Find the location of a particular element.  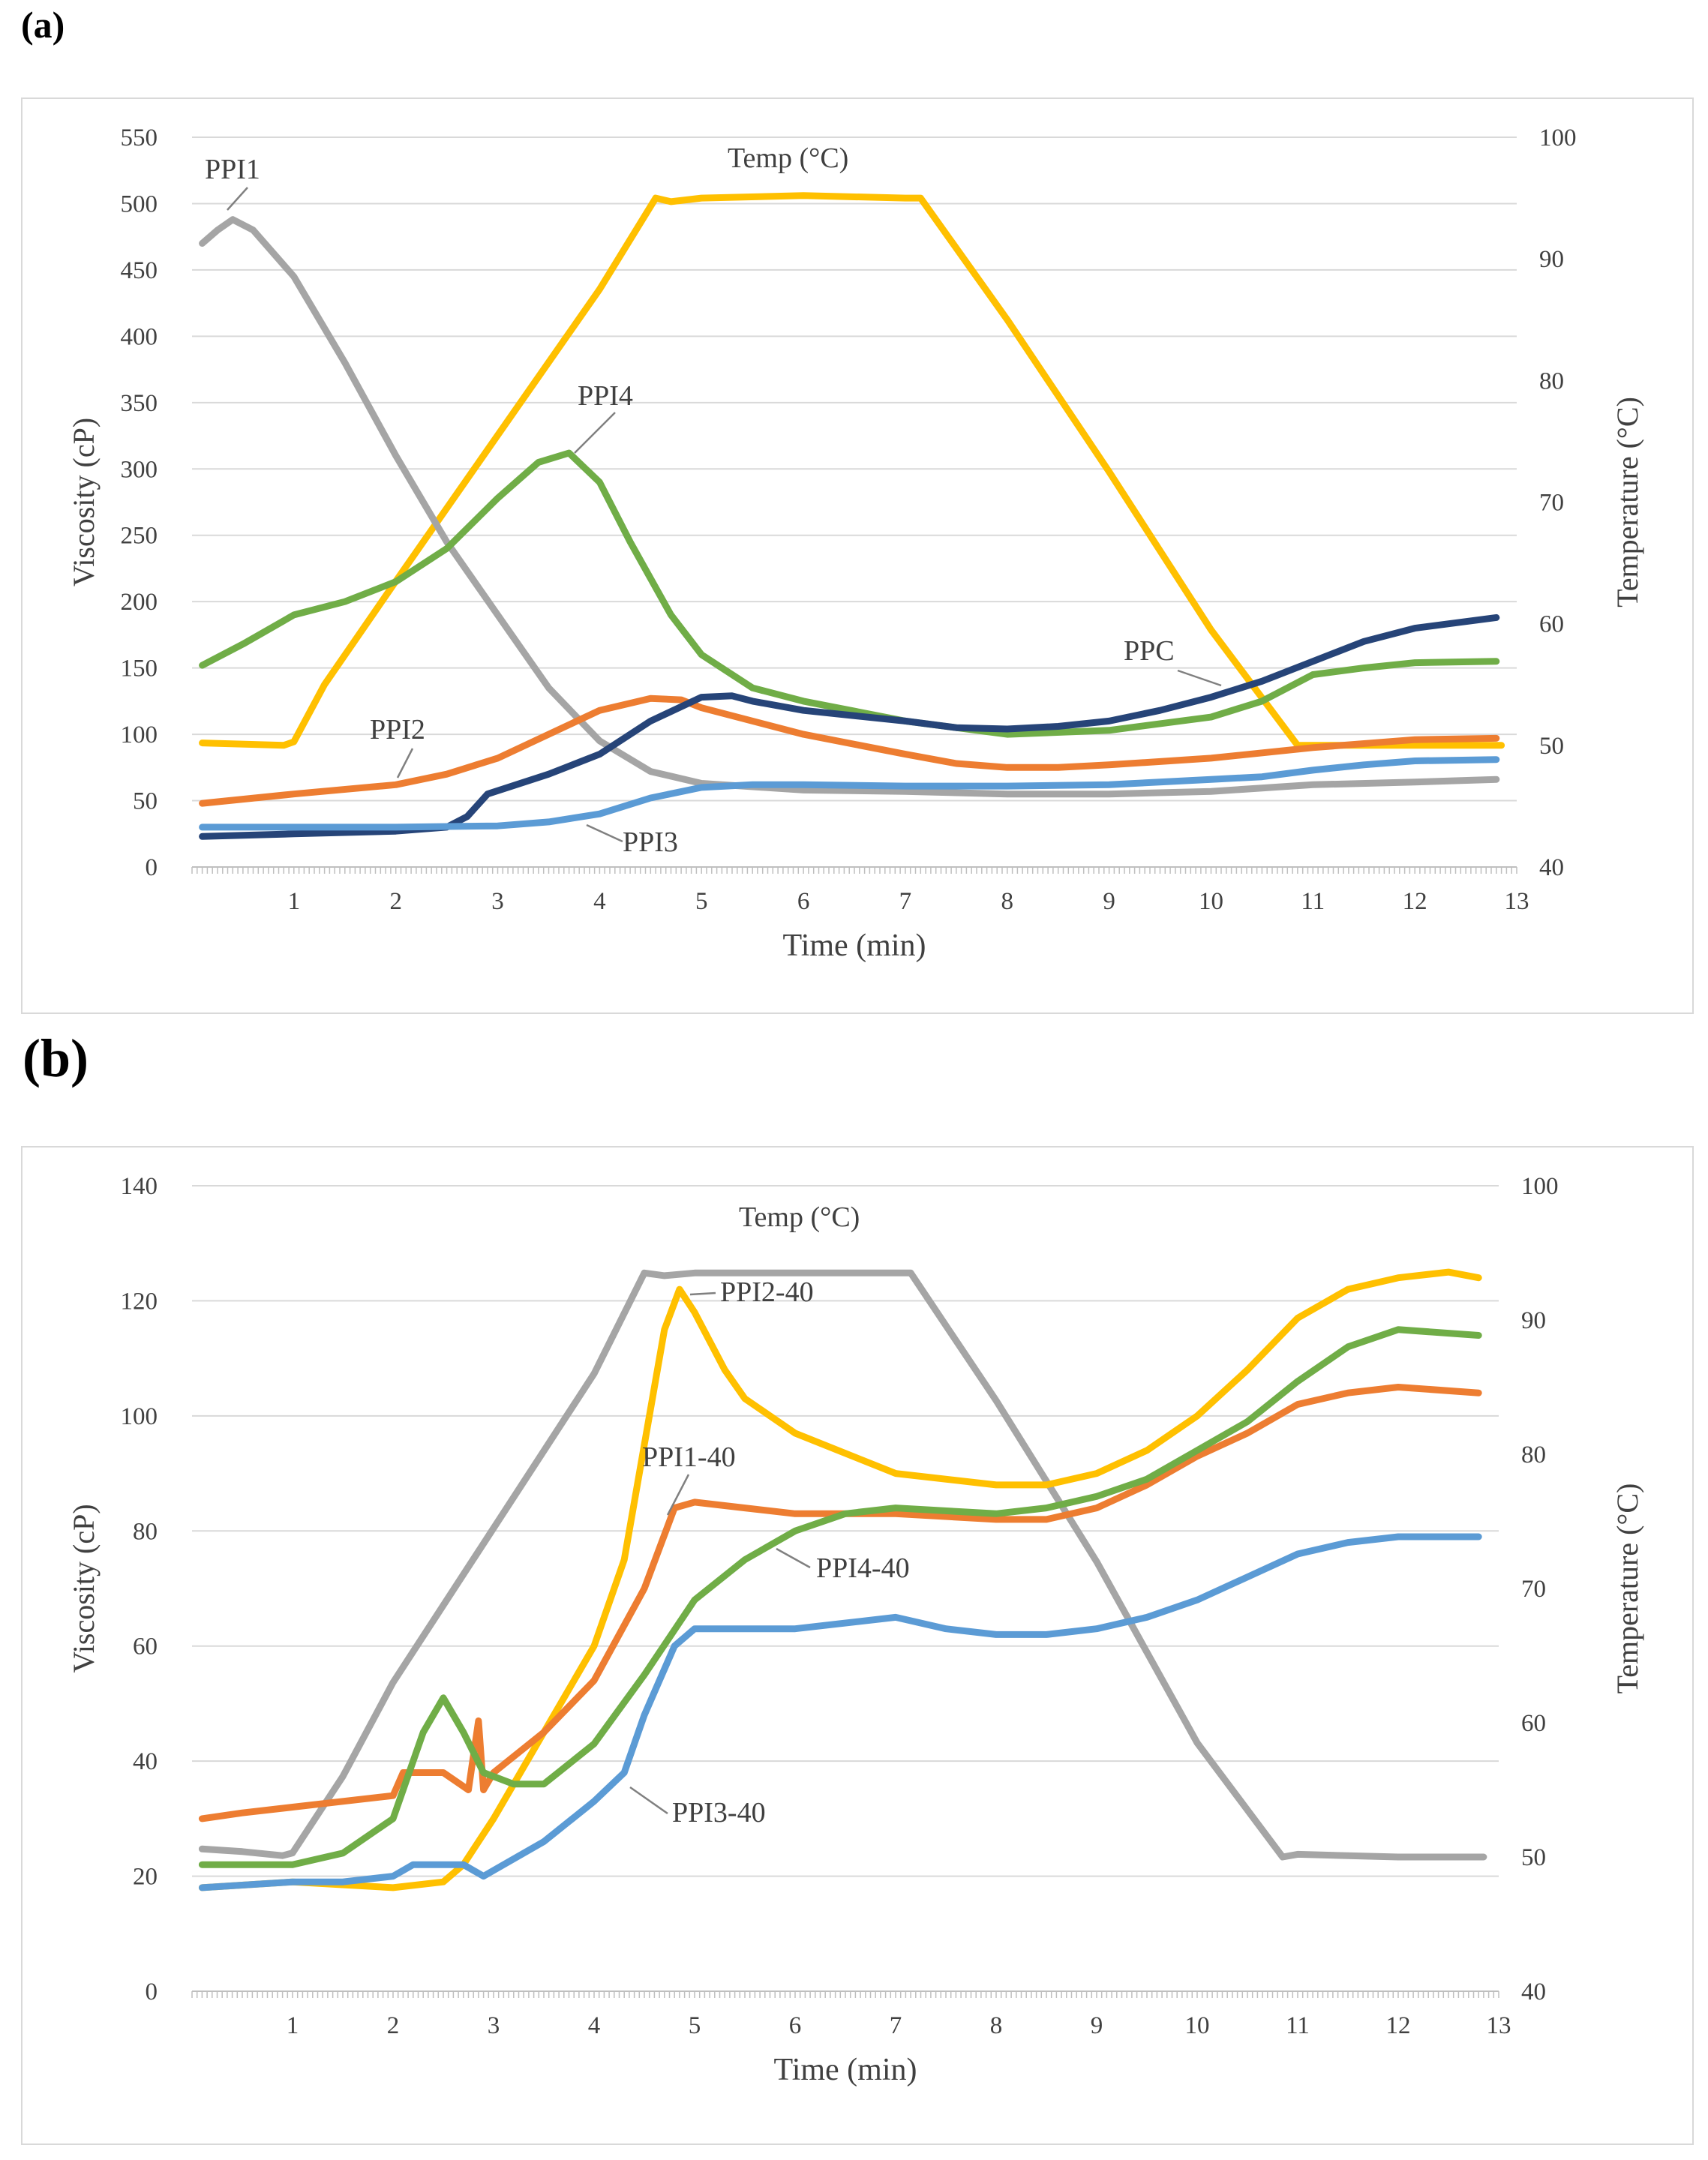

y-tick-label: 300 is located at coordinates (139, 469).